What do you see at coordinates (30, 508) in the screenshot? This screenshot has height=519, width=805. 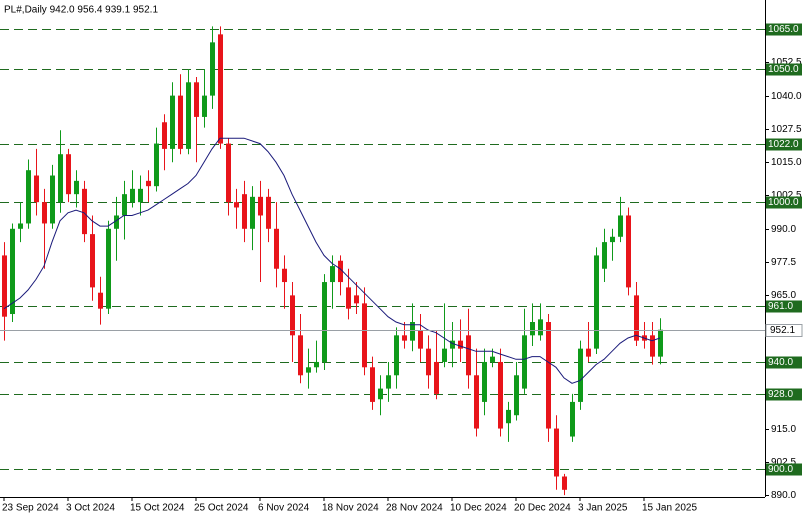 I see `x-tick-label: 23 Sep 2024` at bounding box center [30, 508].